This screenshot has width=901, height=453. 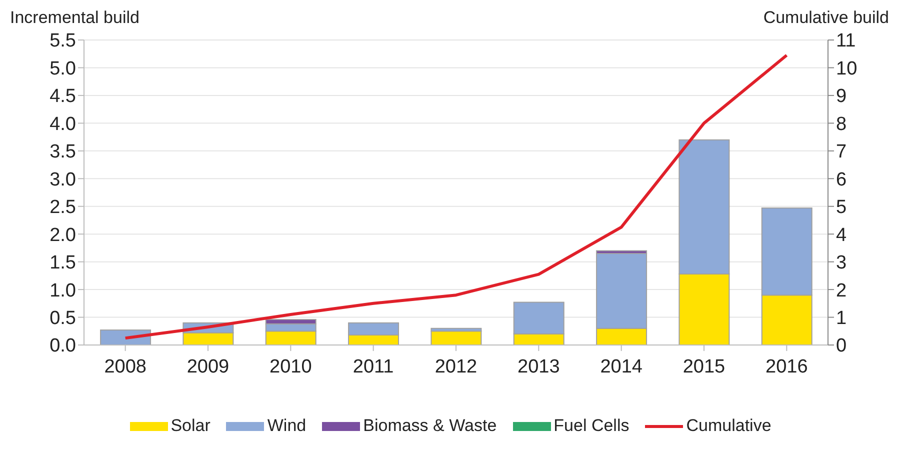 I want to click on y2-tick-label: 10, so click(x=847, y=69).